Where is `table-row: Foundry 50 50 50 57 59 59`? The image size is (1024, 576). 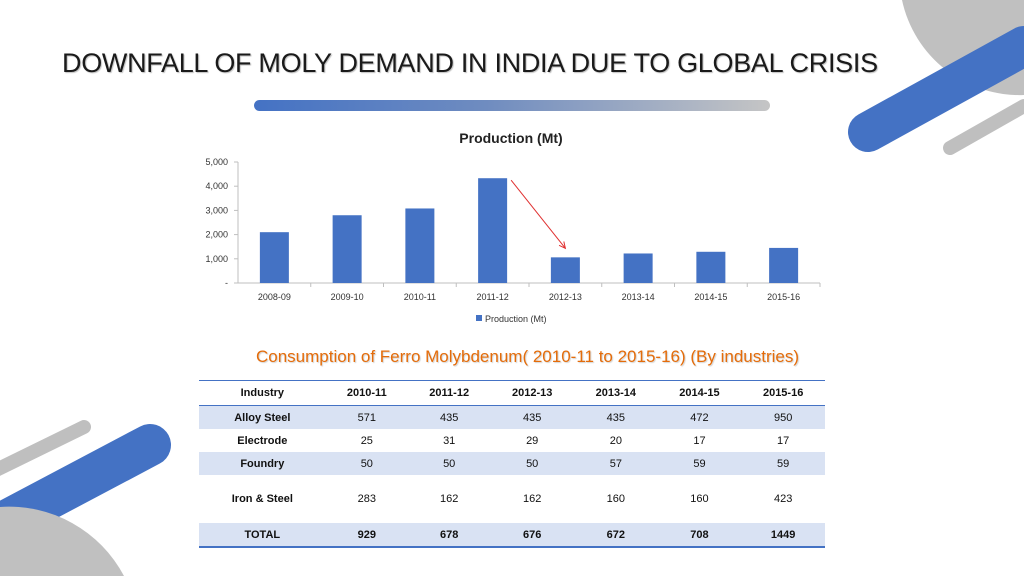
table-row: Foundry 50 50 50 57 59 59 is located at coordinates (512, 463).